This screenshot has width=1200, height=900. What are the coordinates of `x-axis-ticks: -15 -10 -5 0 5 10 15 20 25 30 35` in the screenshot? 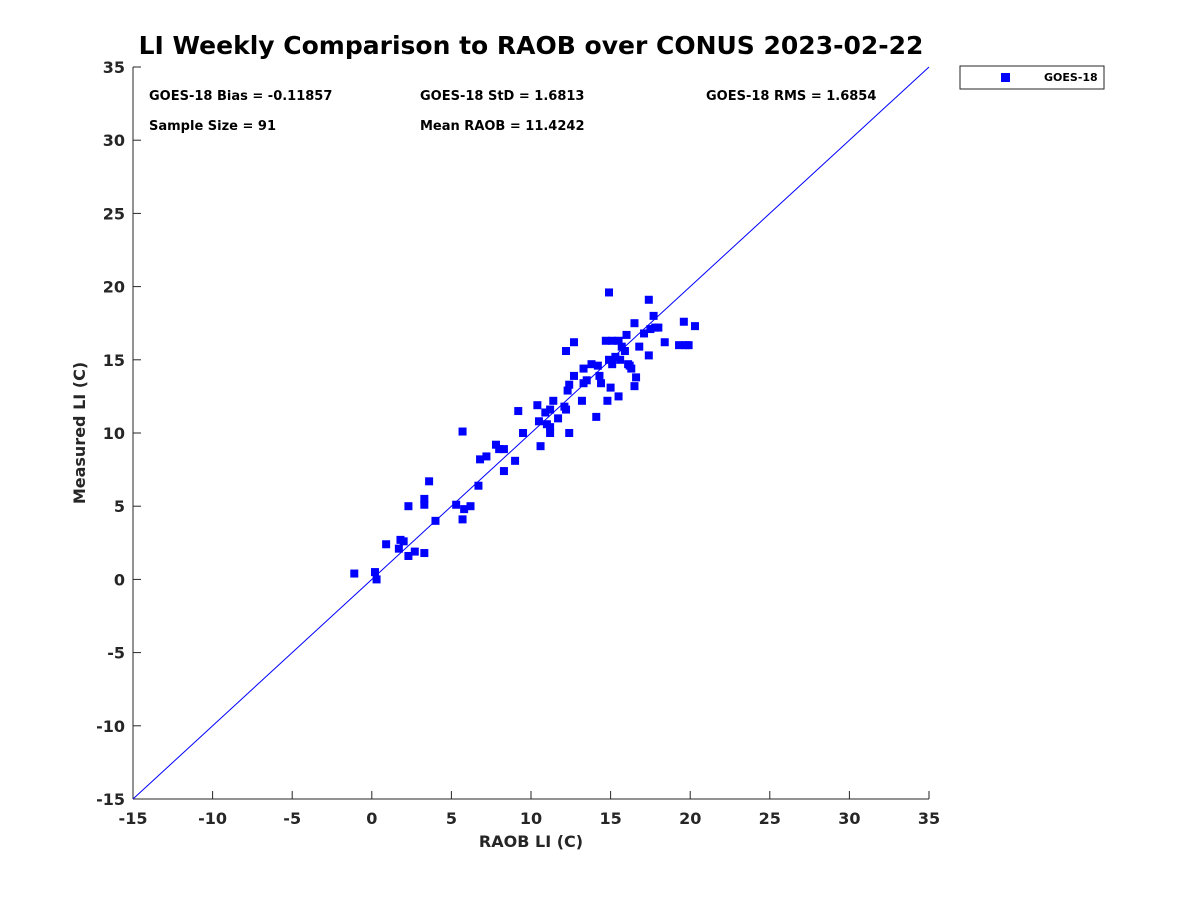 It's located at (529, 809).